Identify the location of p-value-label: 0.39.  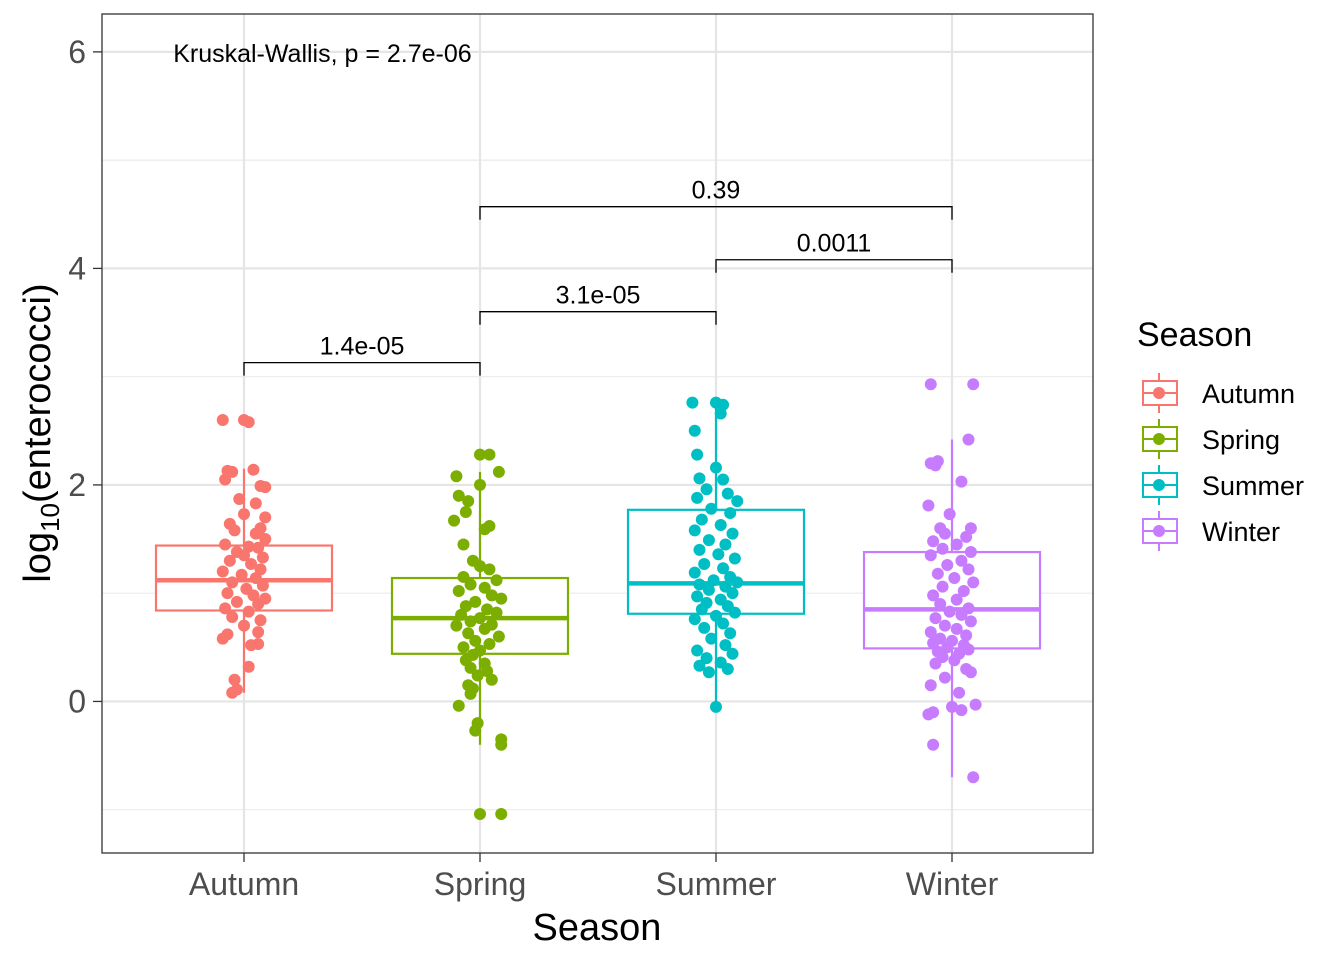
(716, 191).